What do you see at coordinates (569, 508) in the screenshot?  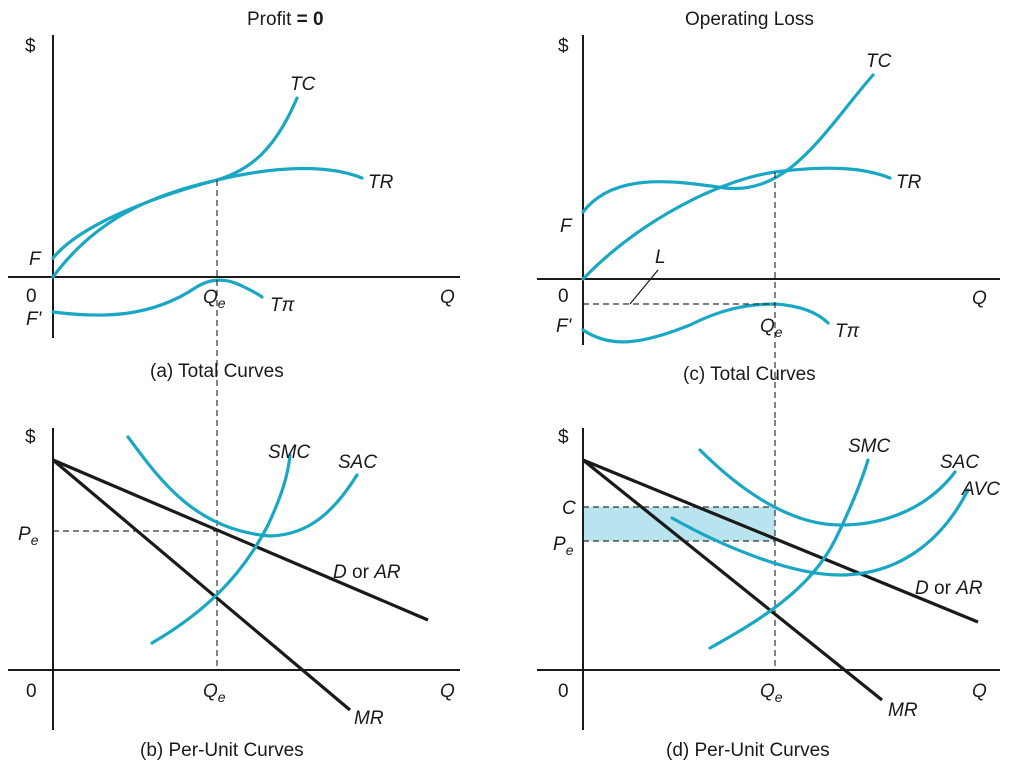 I see `panel-d-c-label: C` at bounding box center [569, 508].